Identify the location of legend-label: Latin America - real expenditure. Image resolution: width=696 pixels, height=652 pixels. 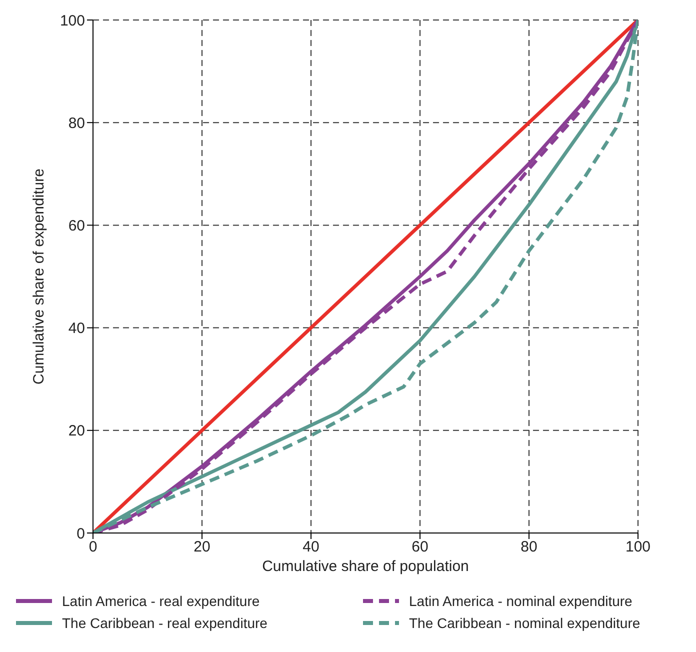
(161, 601).